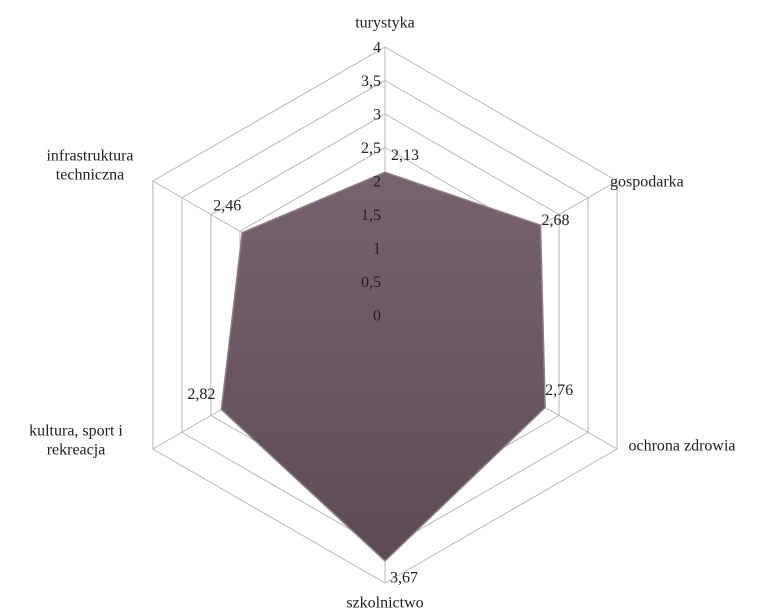 The height and width of the screenshot is (615, 778). I want to click on category-label: gospodarka, so click(647, 182).